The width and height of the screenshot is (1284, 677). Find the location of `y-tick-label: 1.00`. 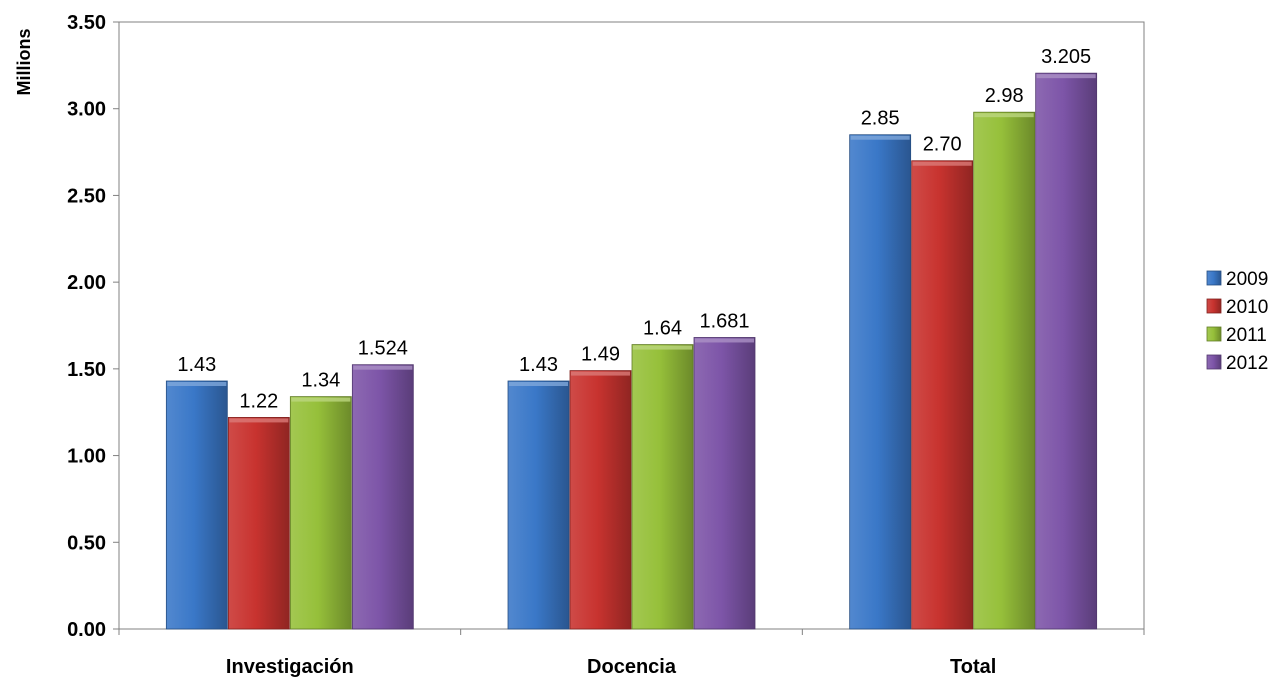

y-tick-label: 1.00 is located at coordinates (86, 457).